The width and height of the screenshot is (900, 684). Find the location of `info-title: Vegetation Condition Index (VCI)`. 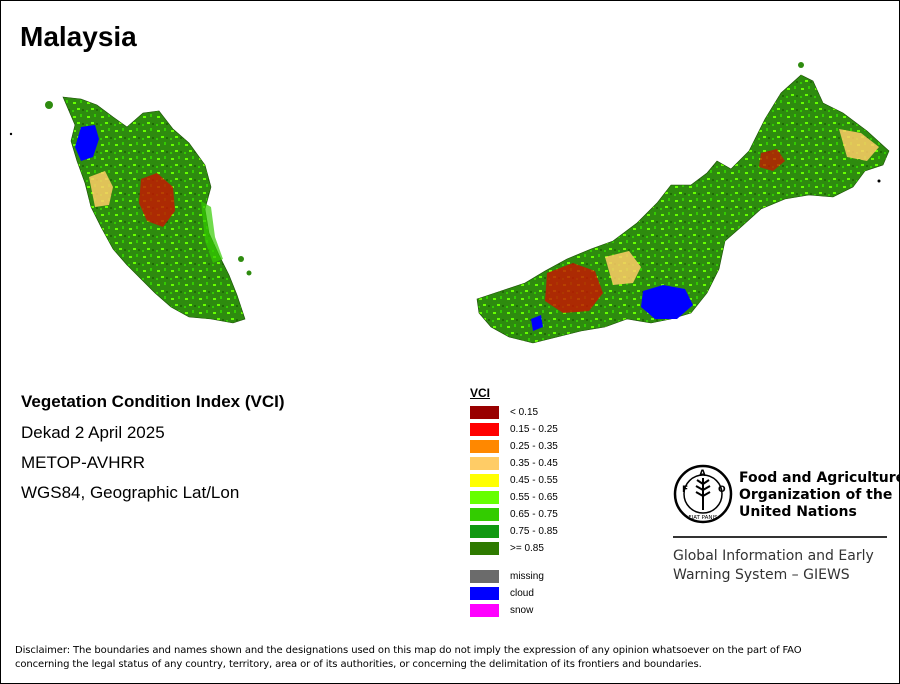

info-title: Vegetation Condition Index (VCI) is located at coordinates (153, 401).